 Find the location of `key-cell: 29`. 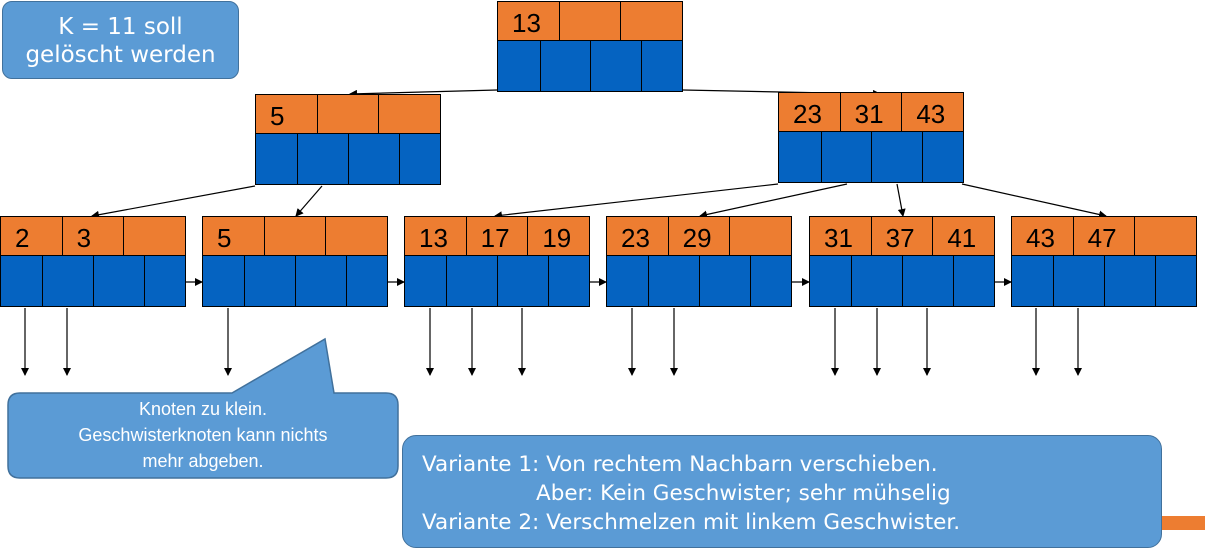

key-cell: 29 is located at coordinates (699, 236).